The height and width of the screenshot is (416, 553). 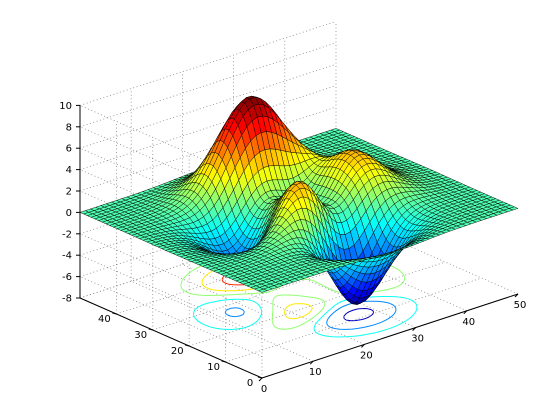 What do you see at coordinates (104, 319) in the screenshot?
I see `y-tick-label: 40` at bounding box center [104, 319].